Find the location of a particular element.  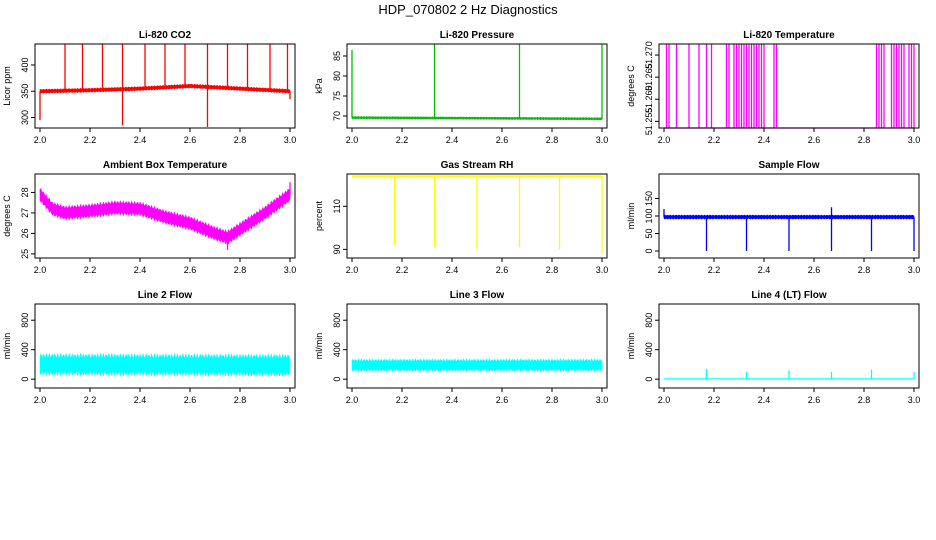

y-tick-label: 300 is located at coordinates (25, 117).